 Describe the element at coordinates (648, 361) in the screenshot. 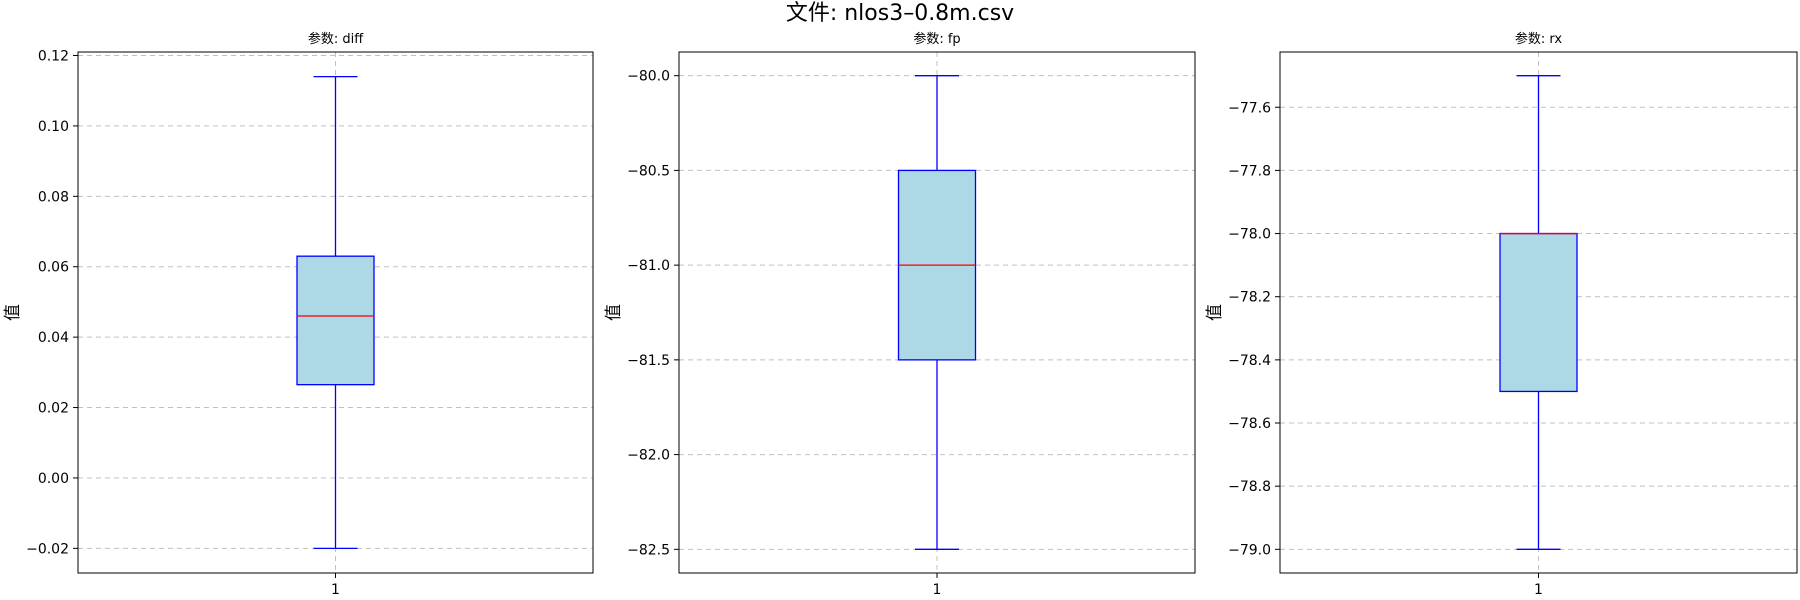

I see `y-tick-label: −81.5` at that location.